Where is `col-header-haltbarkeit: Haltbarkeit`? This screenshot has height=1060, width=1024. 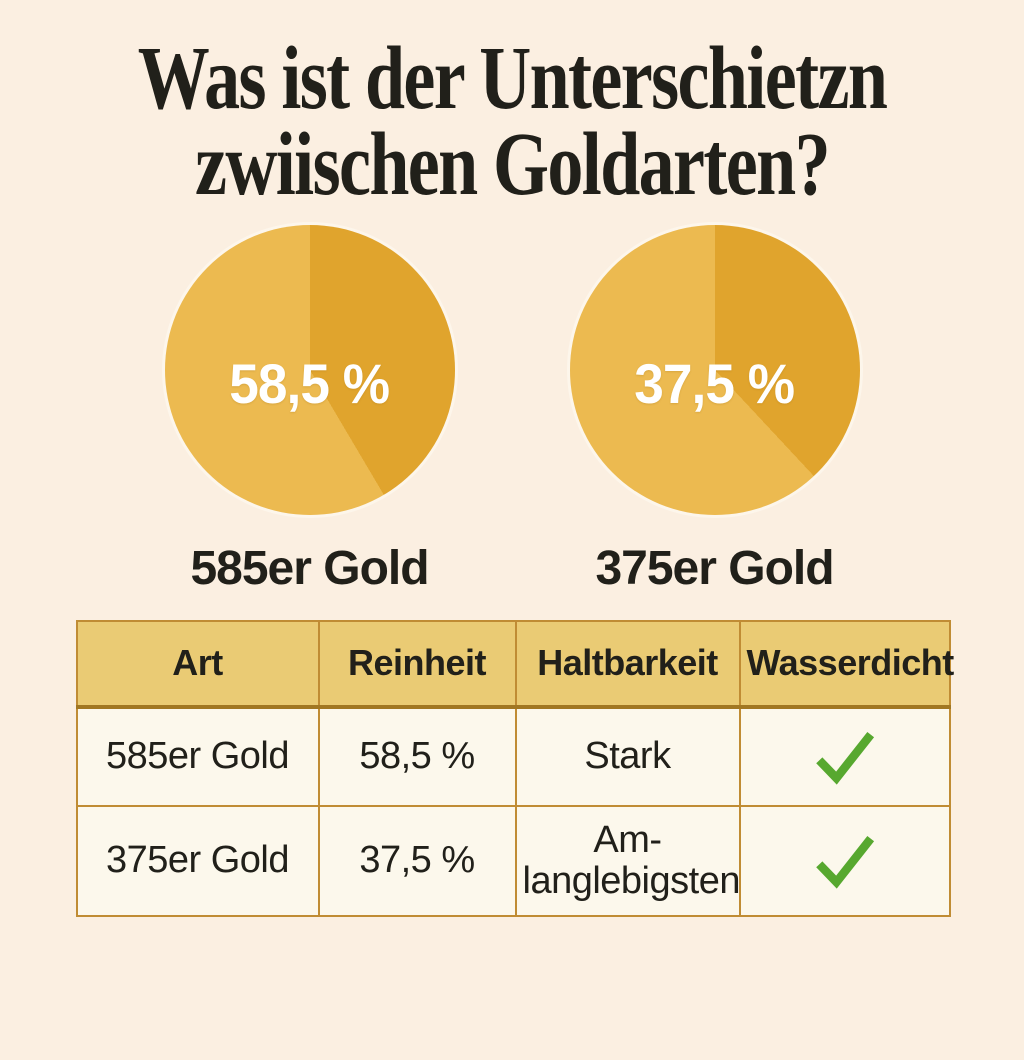 col-header-haltbarkeit: Haltbarkeit is located at coordinates (627, 664).